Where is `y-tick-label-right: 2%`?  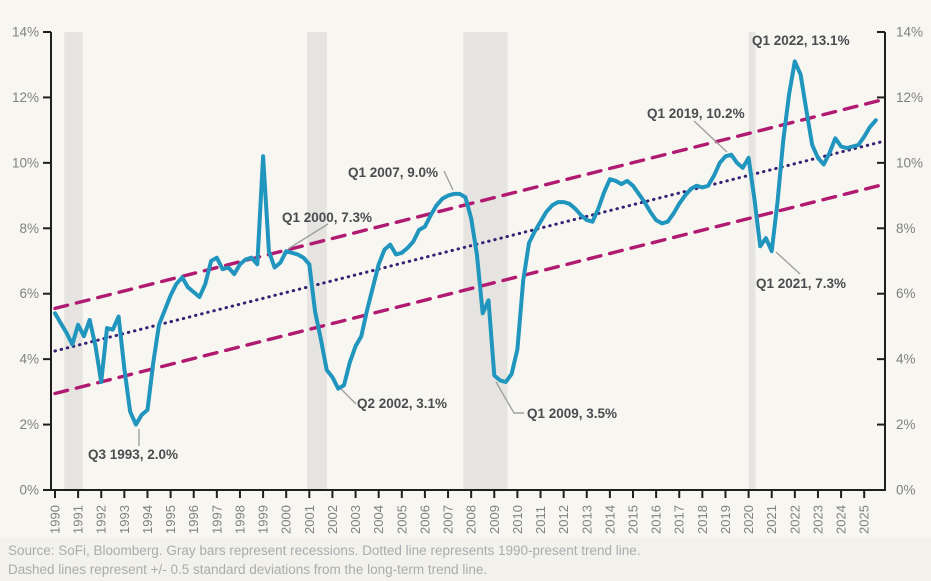 y-tick-label-right: 2% is located at coordinates (906, 424).